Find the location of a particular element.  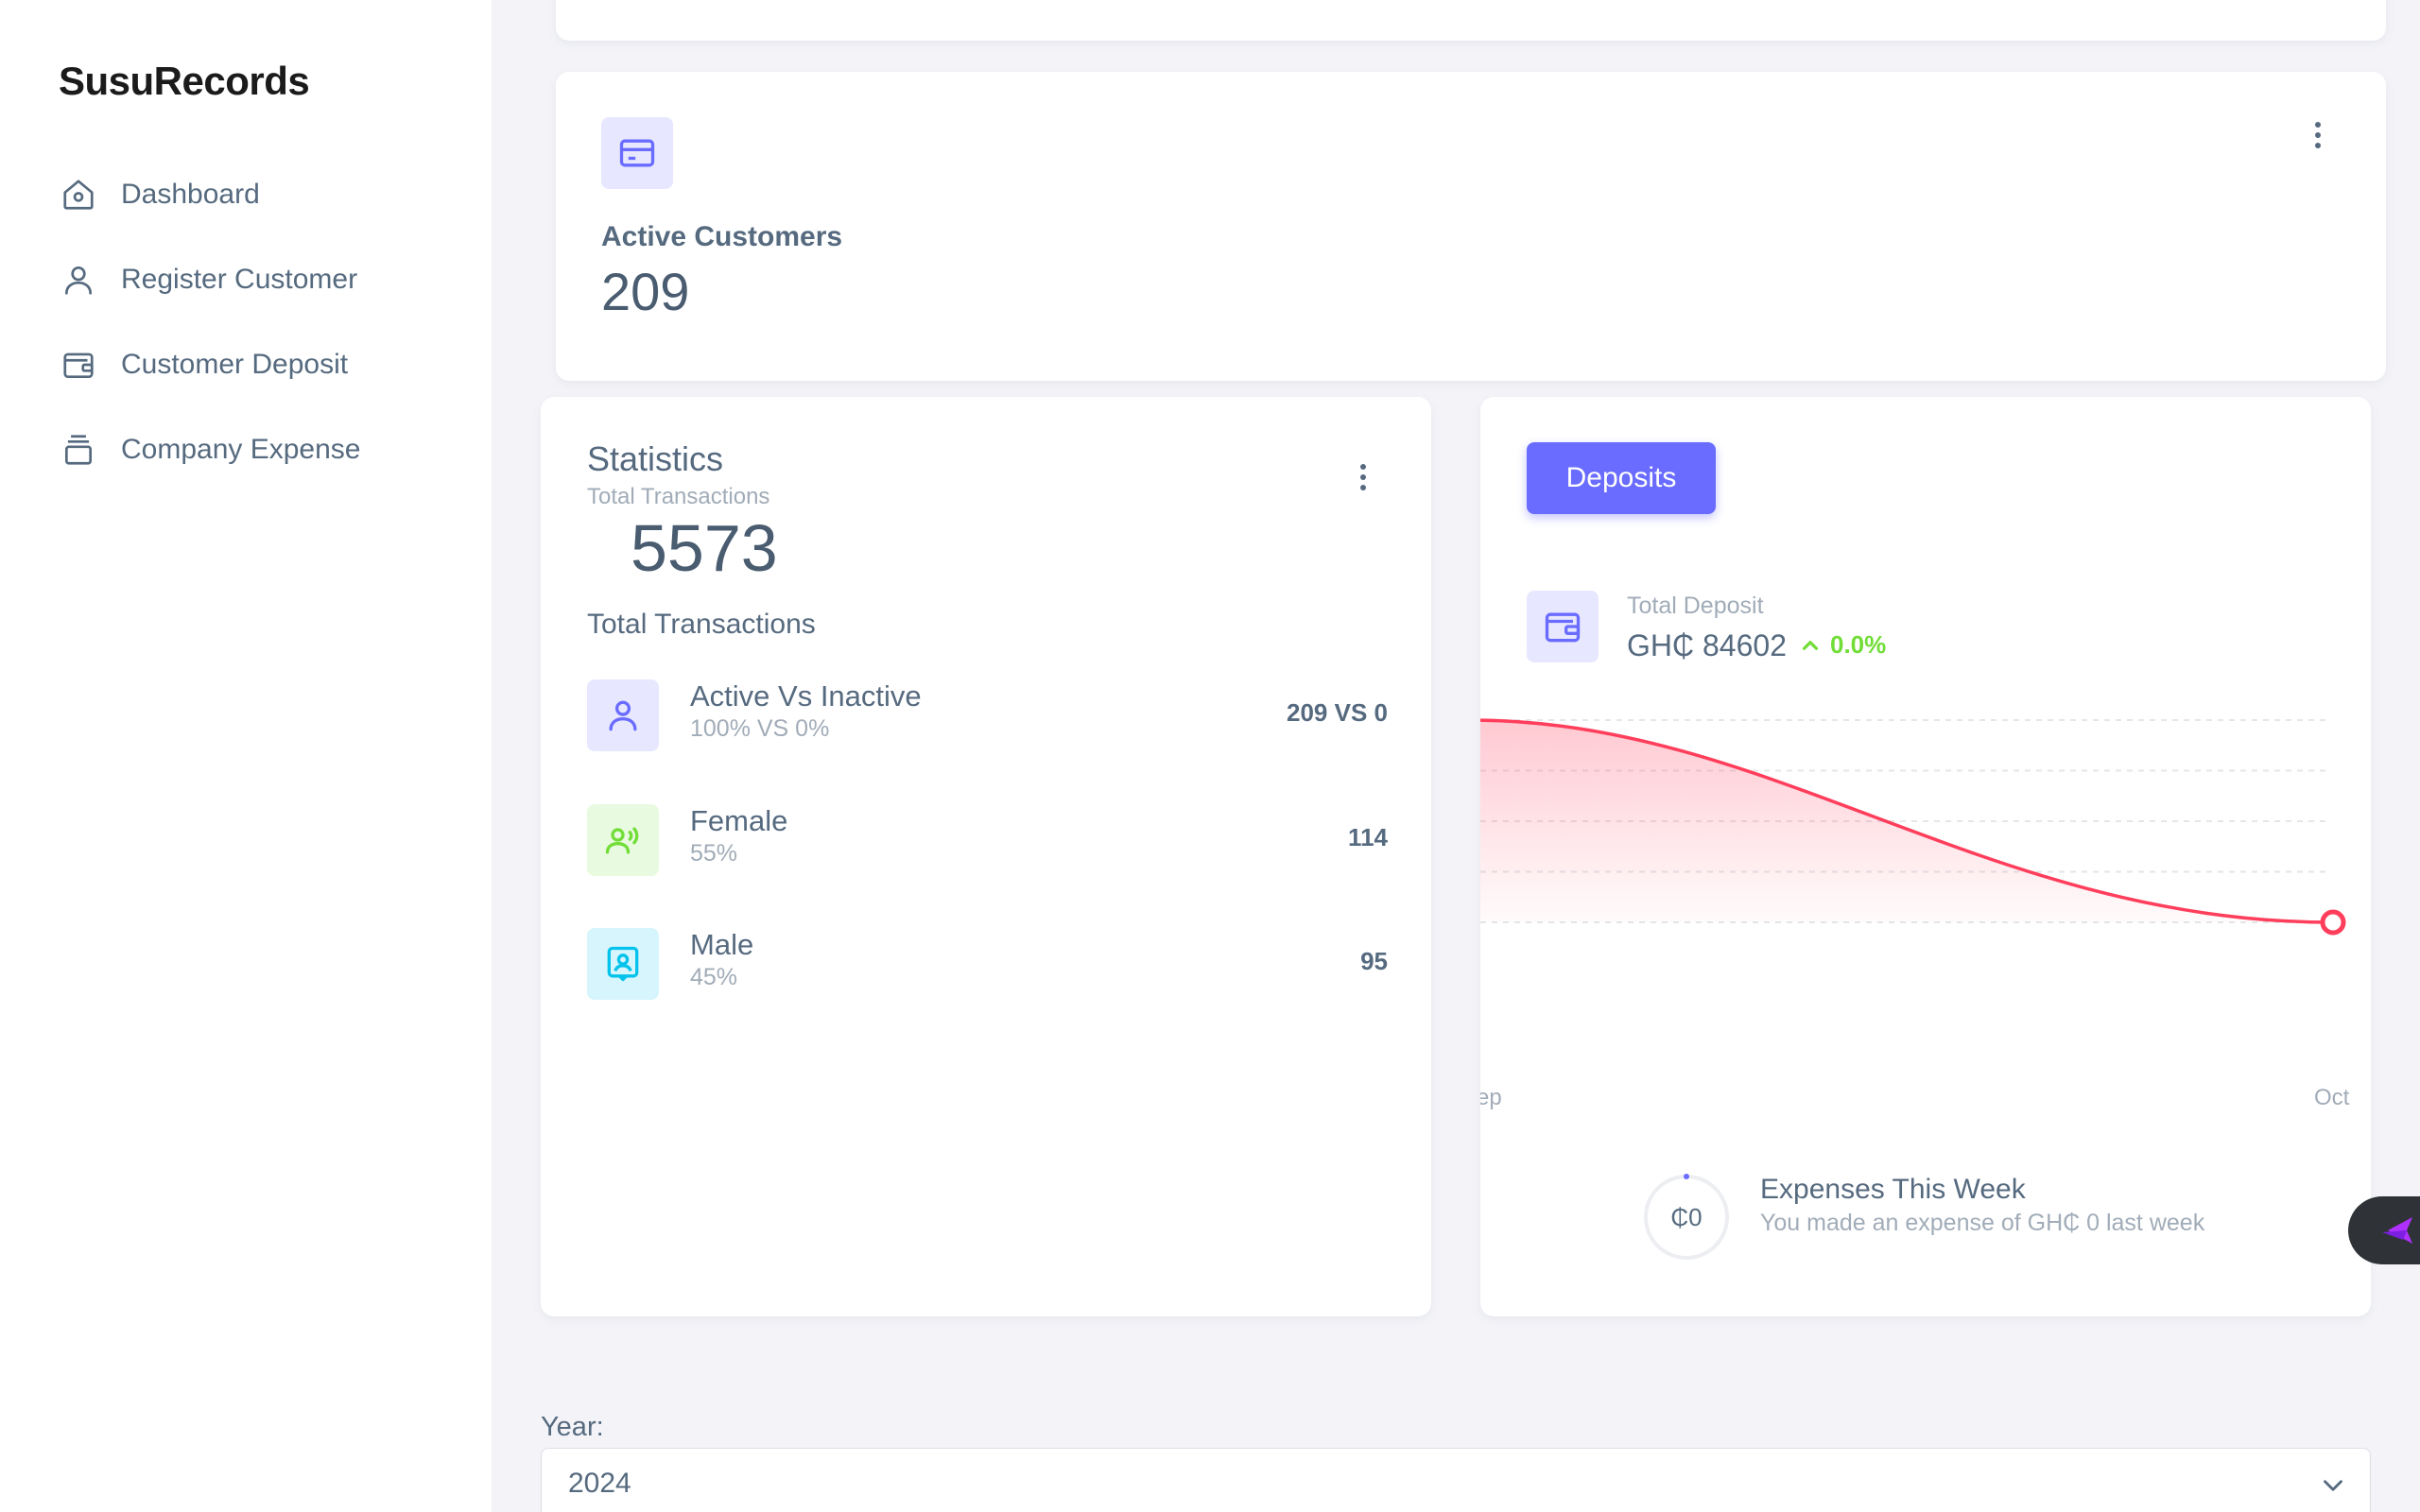

row-name: Female is located at coordinates (739, 820).